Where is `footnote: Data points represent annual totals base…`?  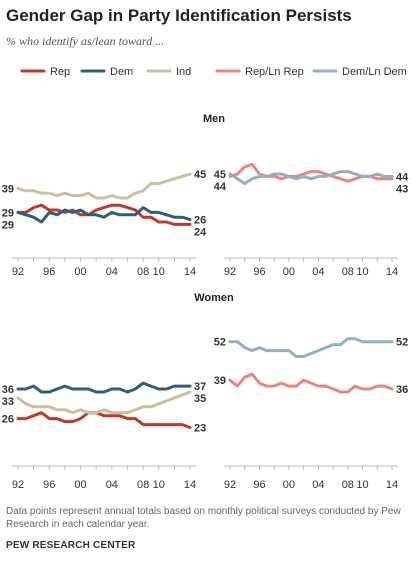
footnote: Data points represent annual totals base… is located at coordinates (203, 518).